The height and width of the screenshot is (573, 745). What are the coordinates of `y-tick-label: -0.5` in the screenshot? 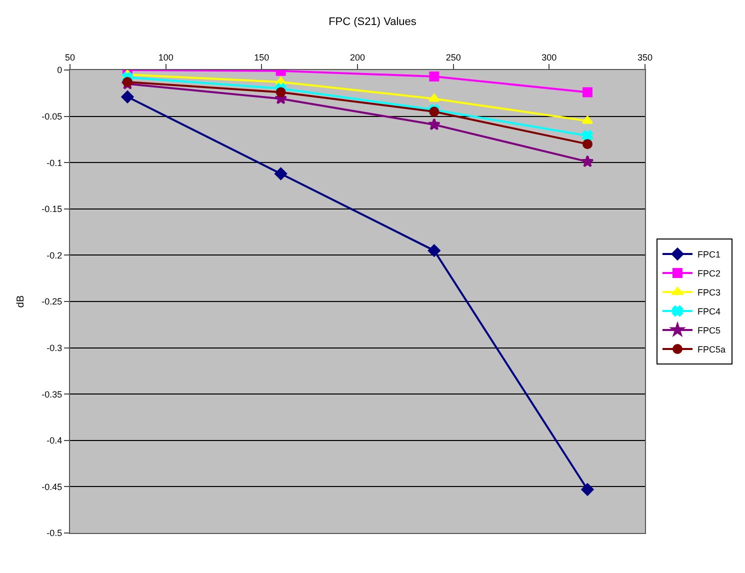 It's located at (54, 533).